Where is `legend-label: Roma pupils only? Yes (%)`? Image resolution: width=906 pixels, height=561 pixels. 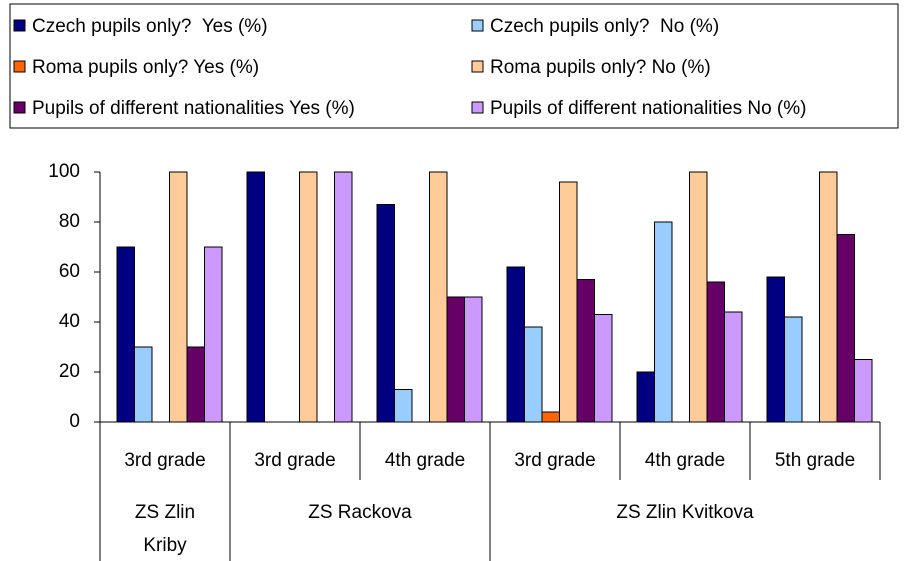
legend-label: Roma pupils only? Yes (%) is located at coordinates (145, 67).